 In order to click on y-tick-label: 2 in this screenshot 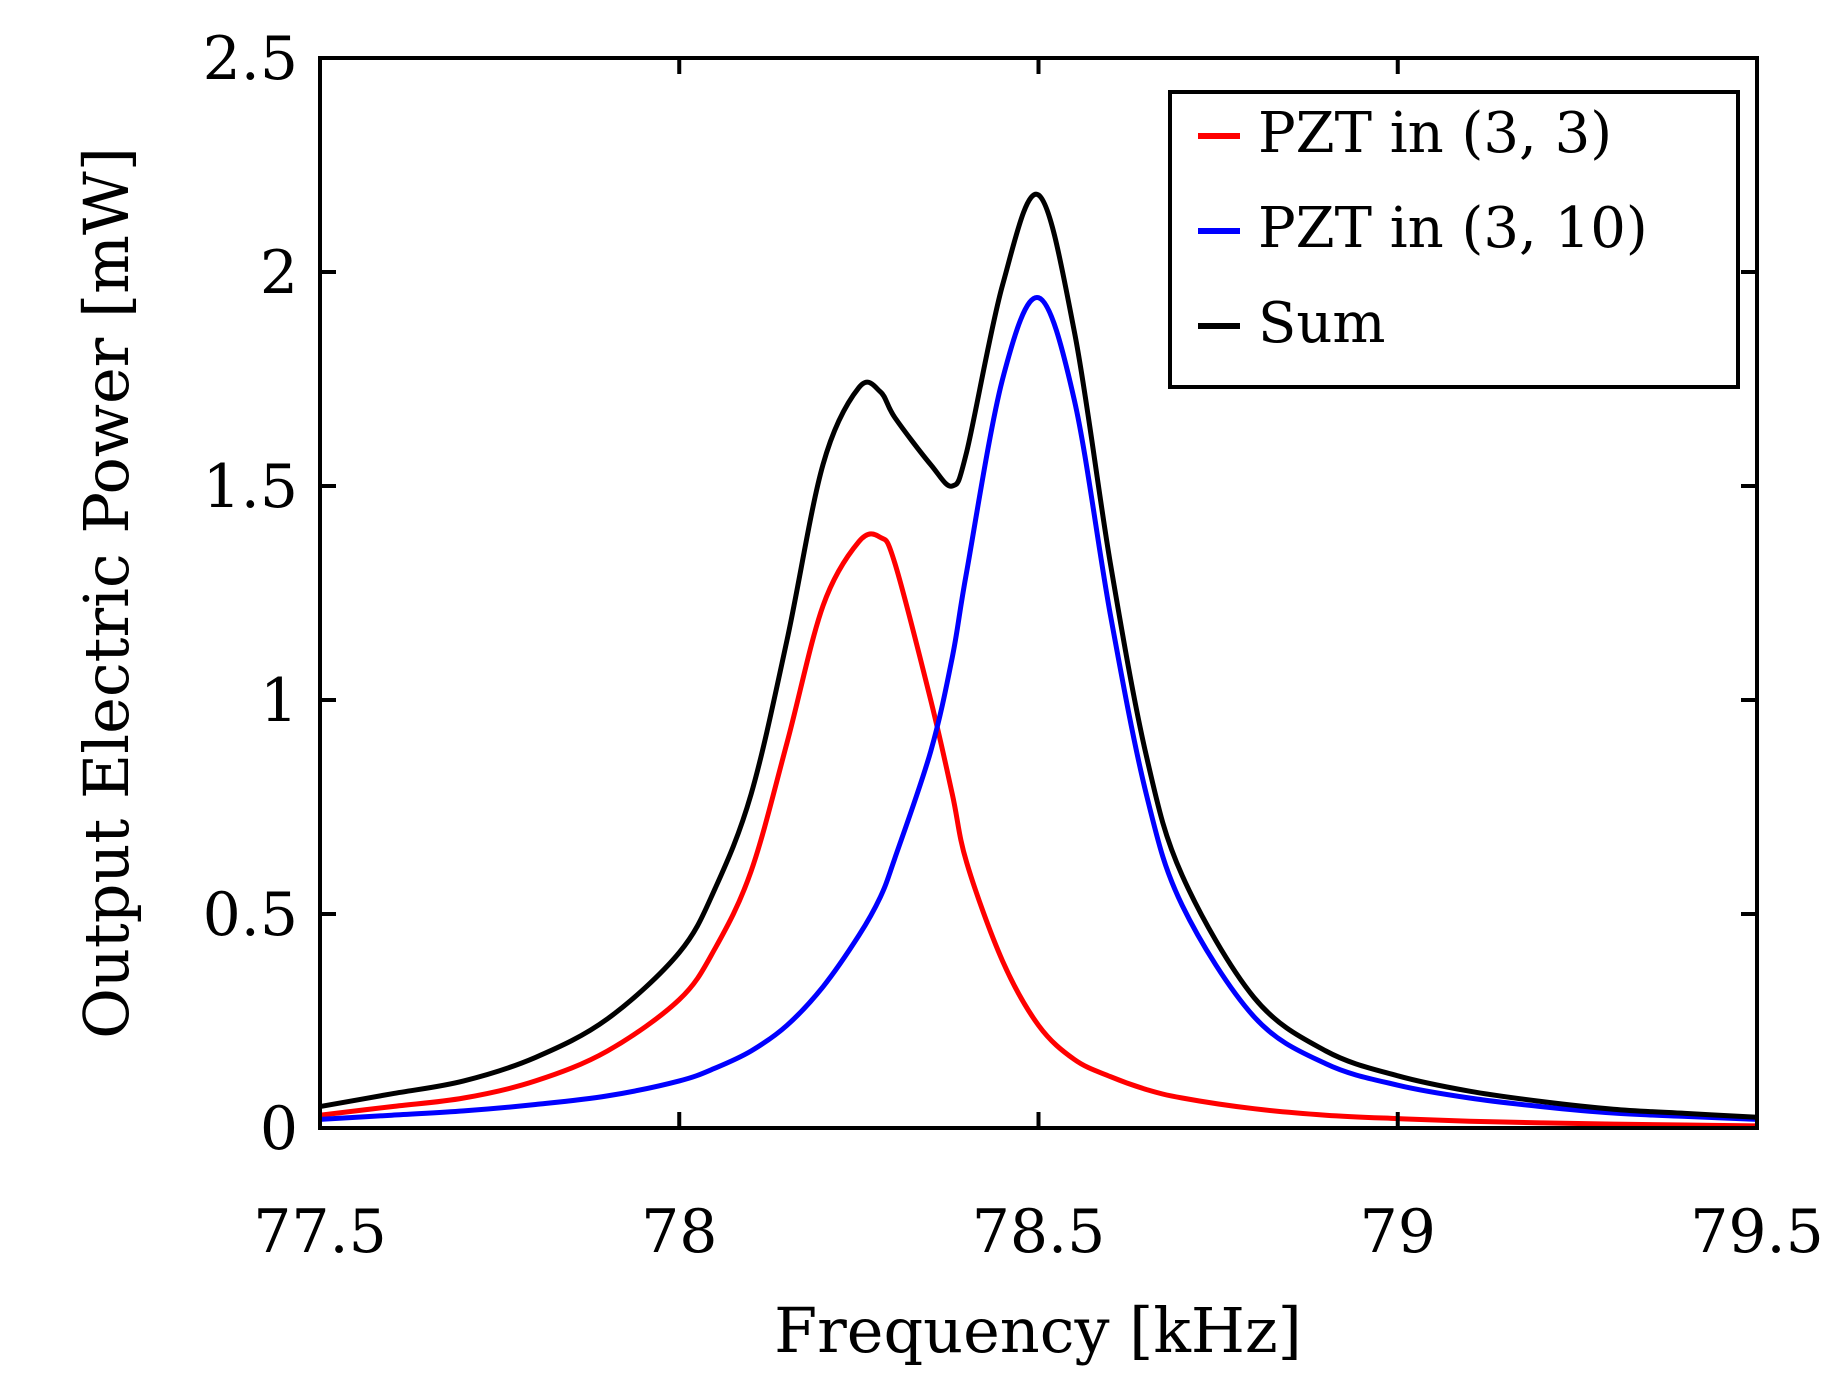, I will do `click(279, 273)`.